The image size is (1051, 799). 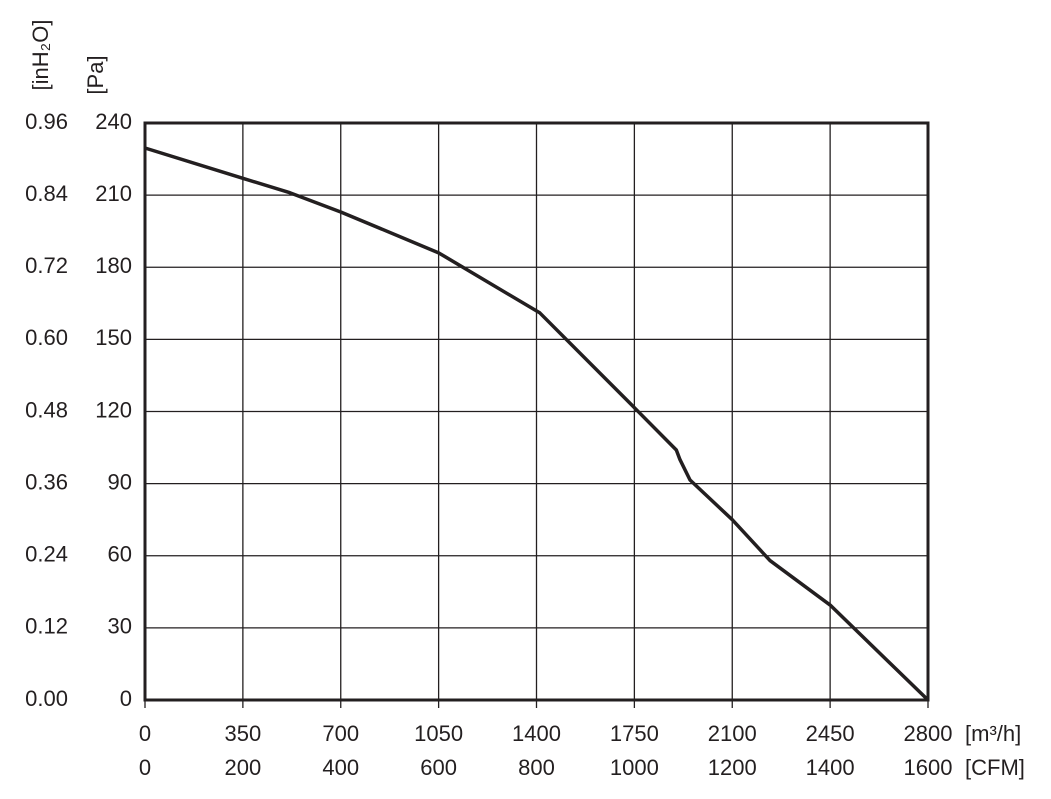 What do you see at coordinates (95, 74) in the screenshot?
I see `y-axis-label: [Pa]` at bounding box center [95, 74].